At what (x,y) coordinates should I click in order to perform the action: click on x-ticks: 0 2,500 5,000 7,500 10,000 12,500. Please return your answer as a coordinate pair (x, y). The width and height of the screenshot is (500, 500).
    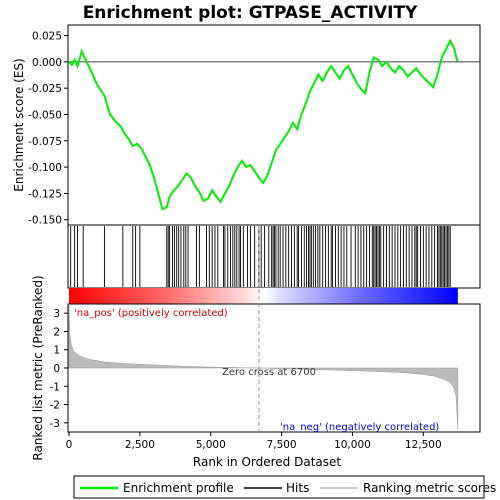
    Looking at the image, I should click on (254, 441).